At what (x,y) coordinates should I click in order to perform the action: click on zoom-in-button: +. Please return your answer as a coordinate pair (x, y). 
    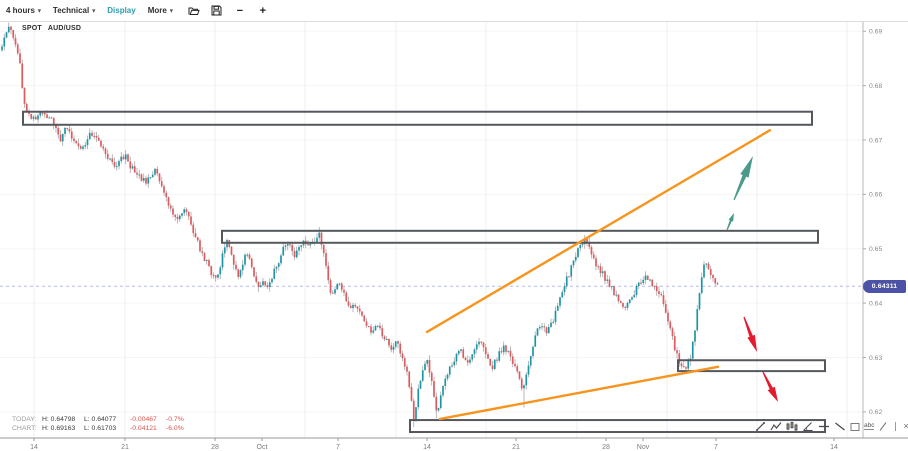
    Looking at the image, I should click on (263, 11).